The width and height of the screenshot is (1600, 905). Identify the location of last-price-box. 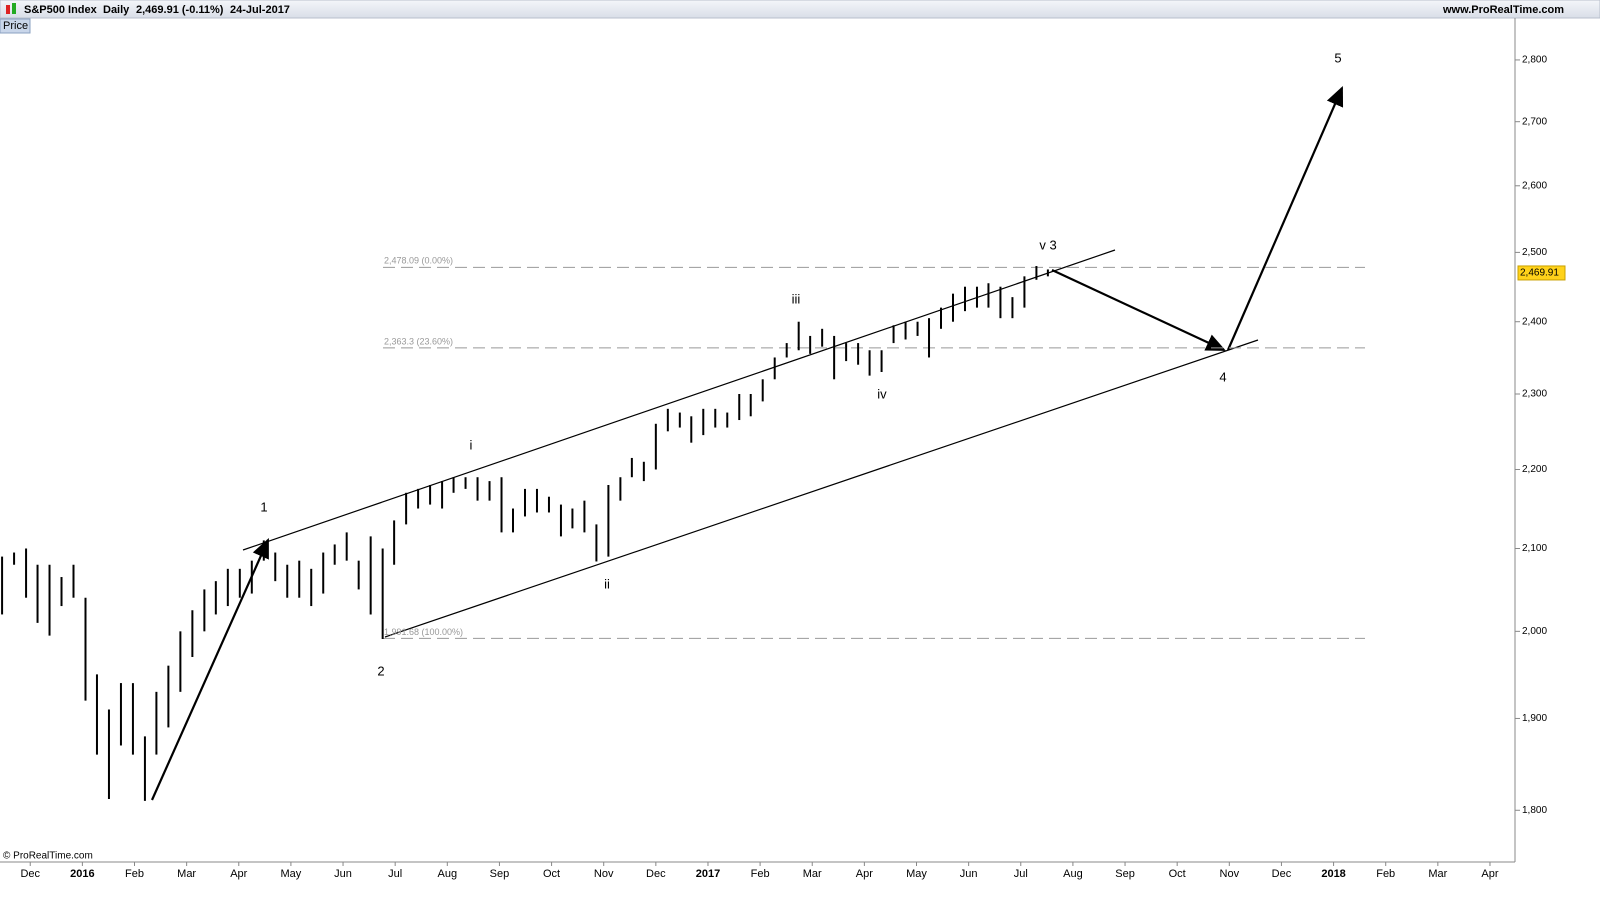
(1541, 273).